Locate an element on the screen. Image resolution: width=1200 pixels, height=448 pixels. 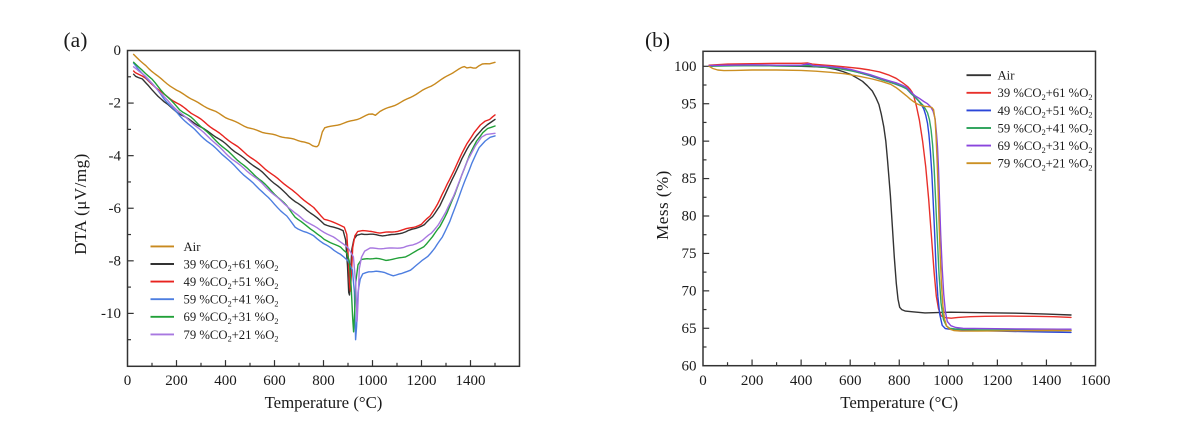
svg-text: 80 is located at coordinates (689, 217).